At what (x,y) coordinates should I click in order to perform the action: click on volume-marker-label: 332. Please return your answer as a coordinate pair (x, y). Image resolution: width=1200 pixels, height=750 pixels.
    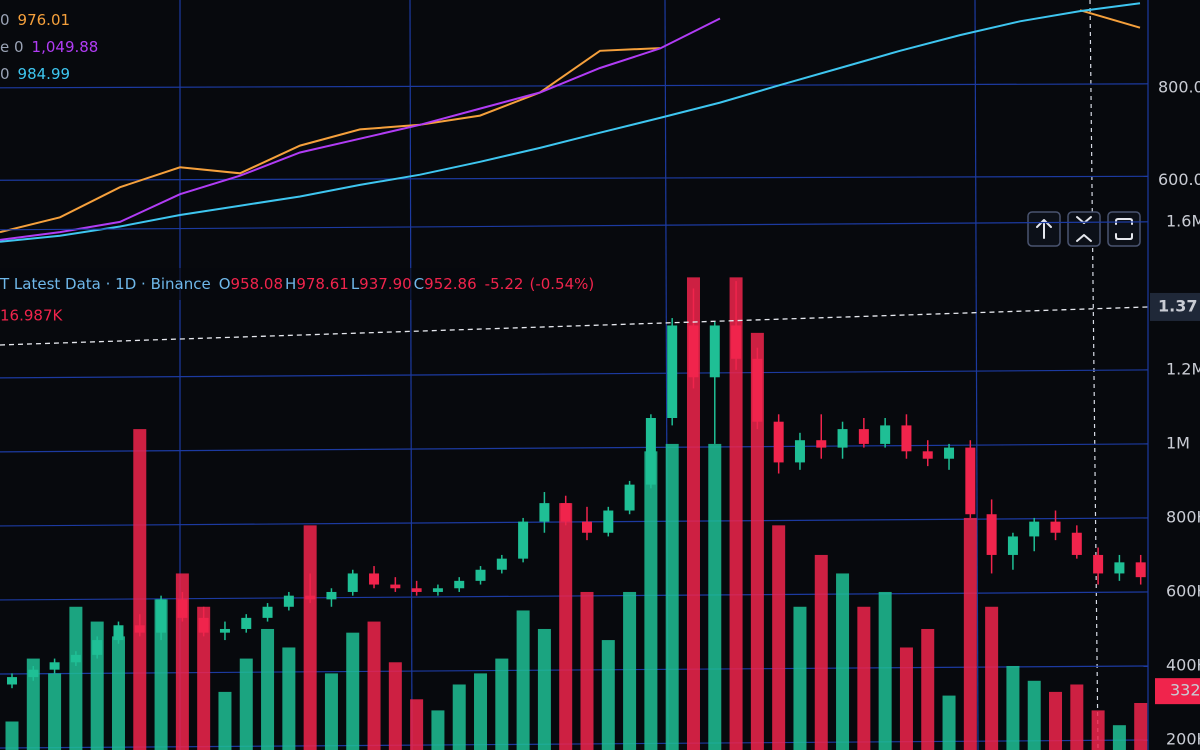
    Looking at the image, I should click on (1185, 690).